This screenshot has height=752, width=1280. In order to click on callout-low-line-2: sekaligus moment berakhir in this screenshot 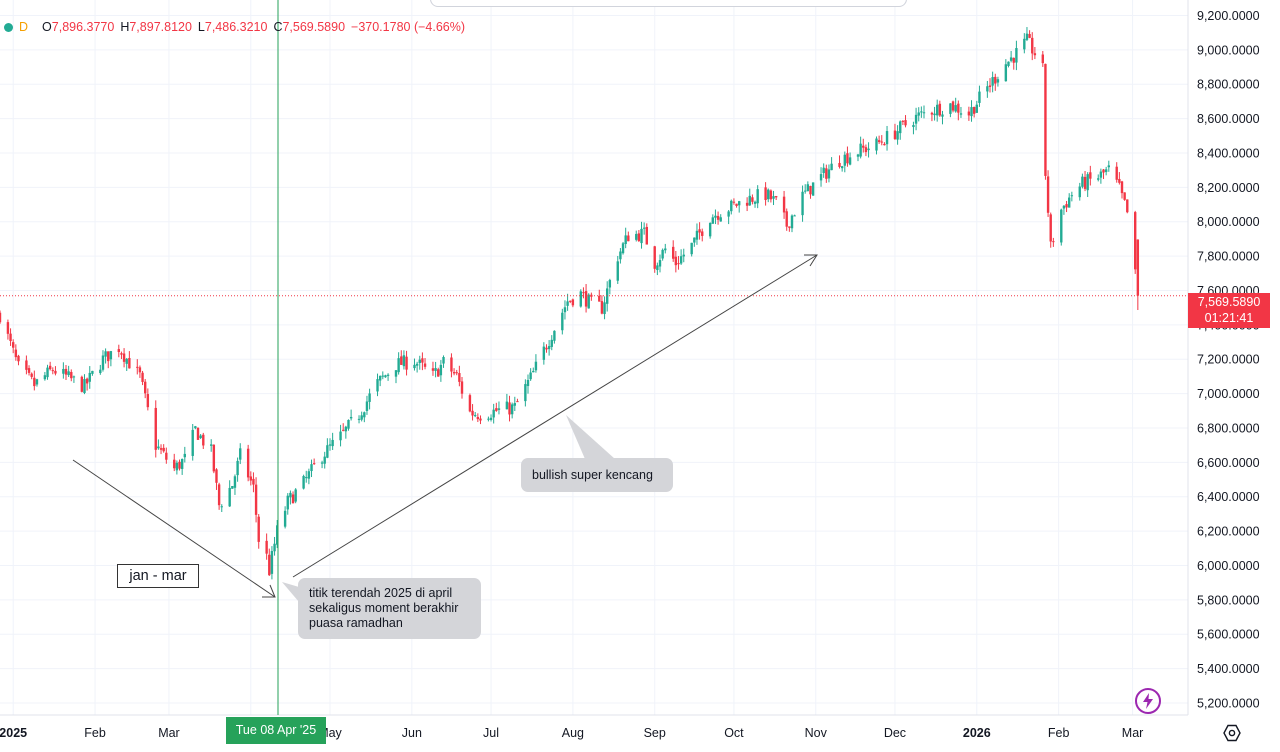, I will do `click(384, 608)`.